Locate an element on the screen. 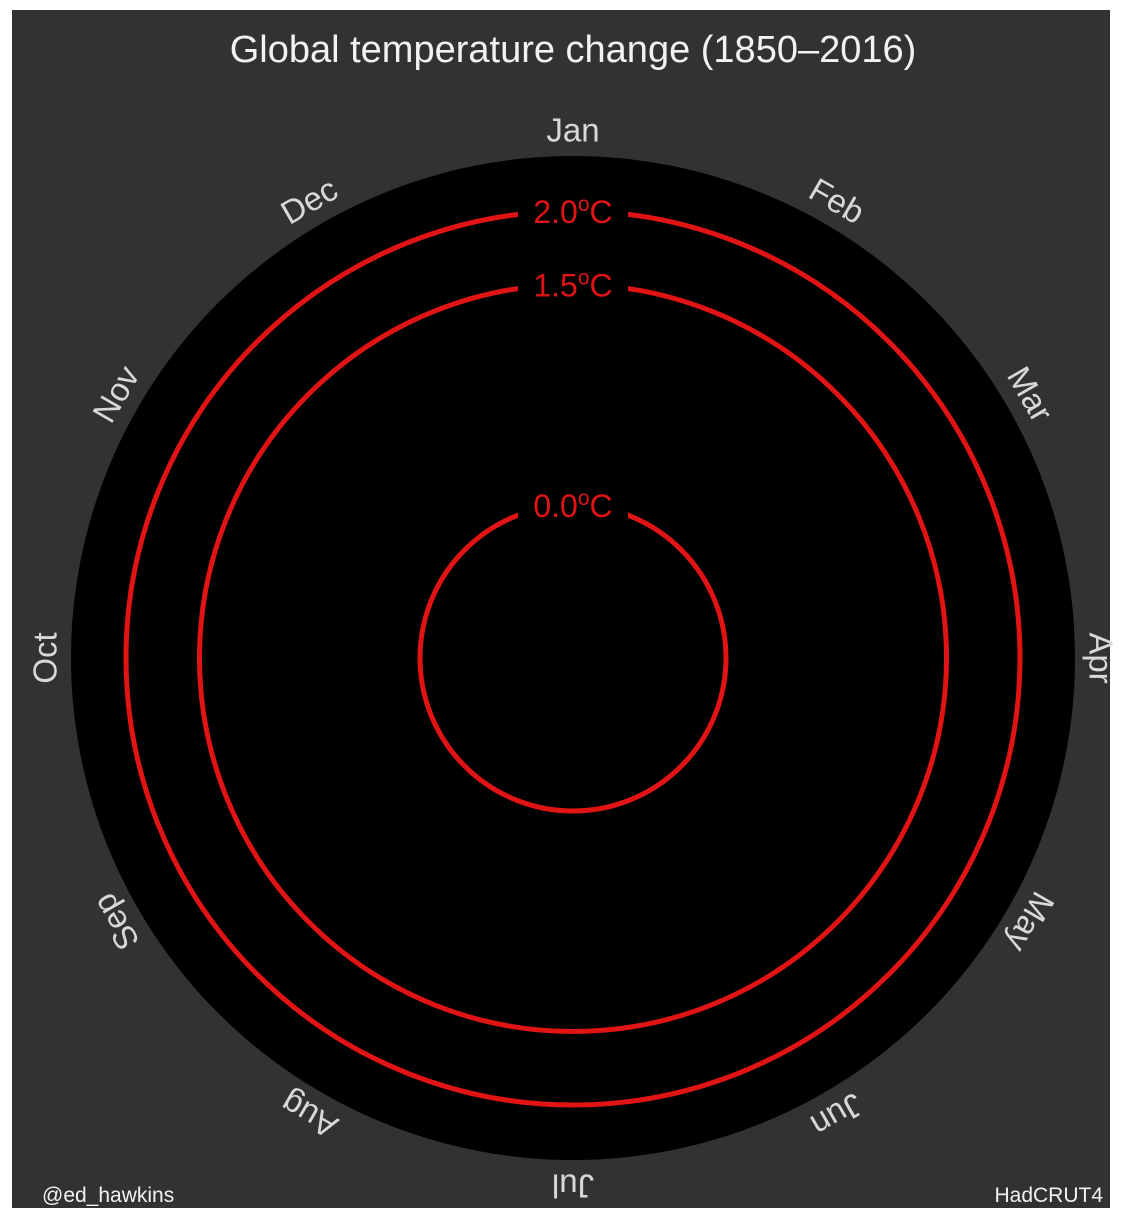 Image resolution: width=1122 pixels, height=1218 pixels. author-credit: @ed_hawkins is located at coordinates (108, 1195).